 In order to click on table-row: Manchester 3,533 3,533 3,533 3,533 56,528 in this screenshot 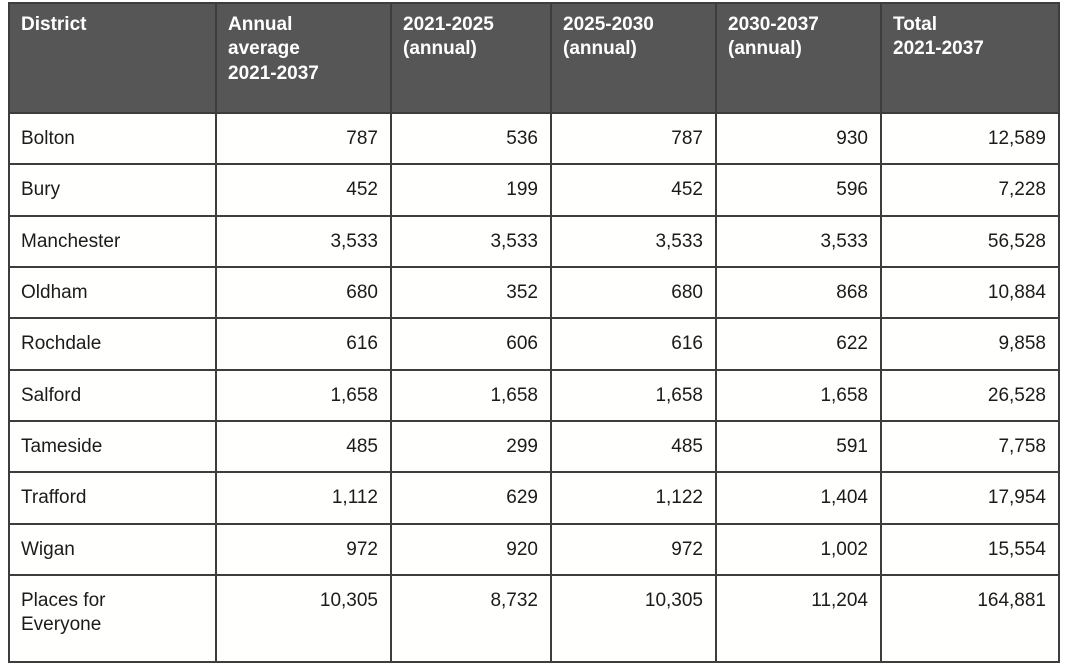, I will do `click(534, 241)`.